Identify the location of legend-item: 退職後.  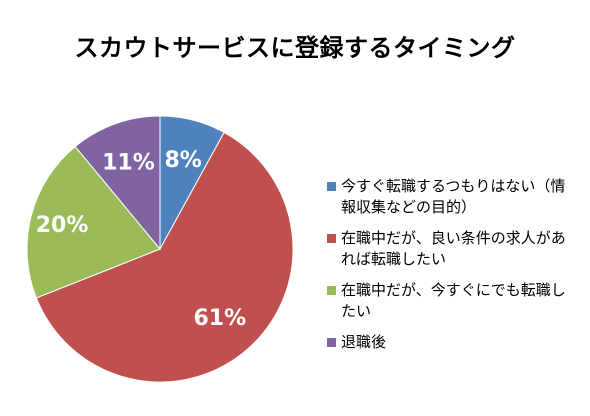
(457, 342).